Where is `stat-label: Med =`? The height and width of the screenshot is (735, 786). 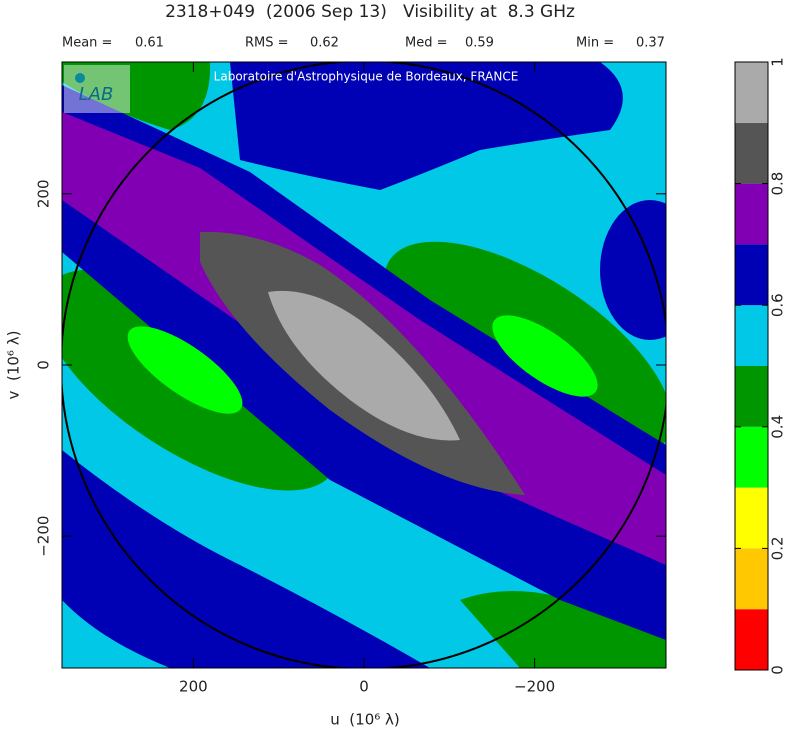 stat-label: Med = is located at coordinates (426, 43).